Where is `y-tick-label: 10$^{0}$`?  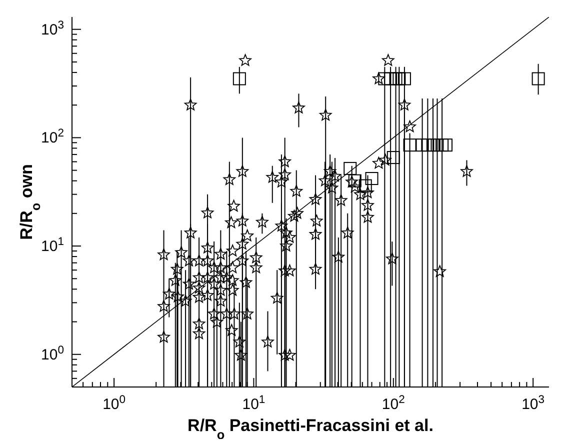
y-tick-label: 10$^{0}$ is located at coordinates (52, 354).